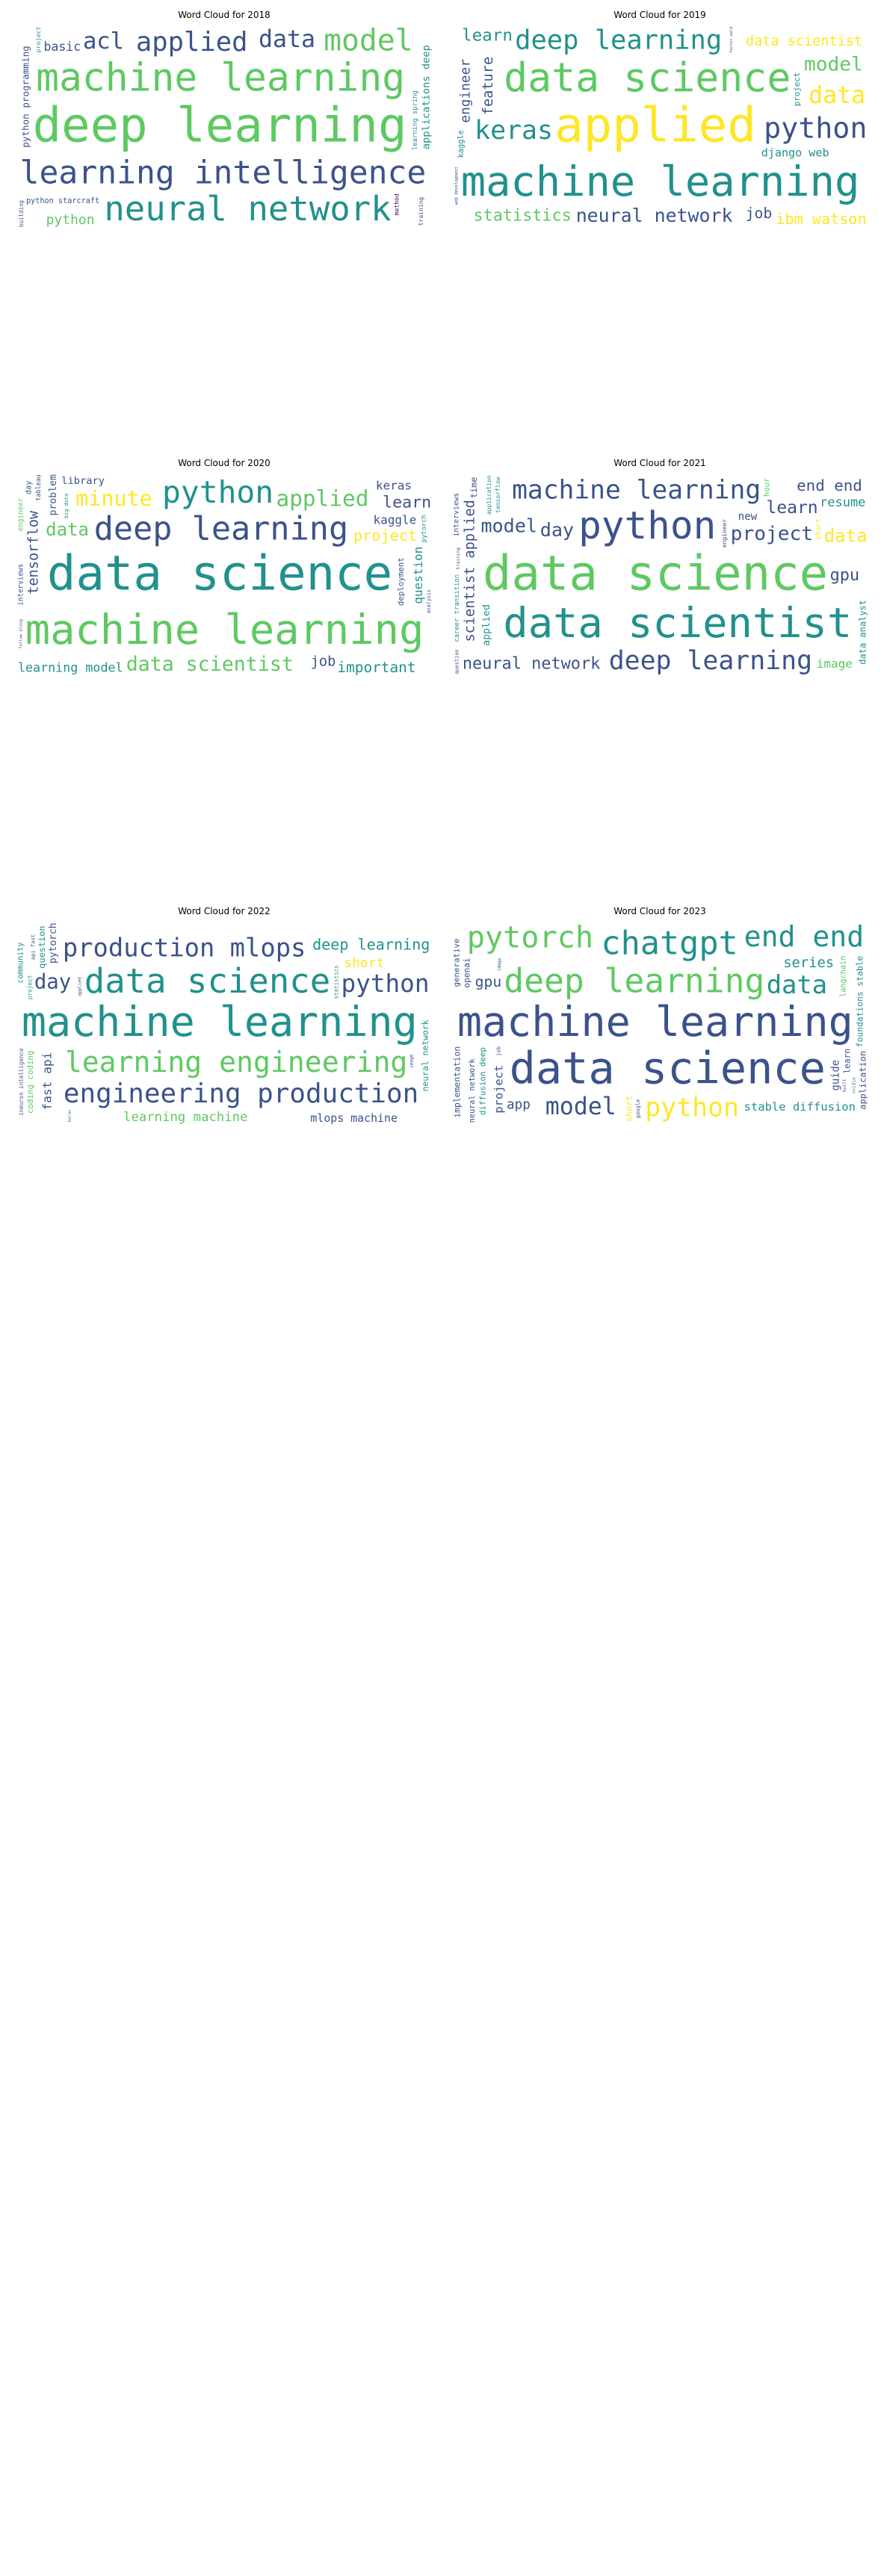 The image size is (884, 2576). What do you see at coordinates (184, 949) in the screenshot?
I see `word-production-mlops: production mlops` at bounding box center [184, 949].